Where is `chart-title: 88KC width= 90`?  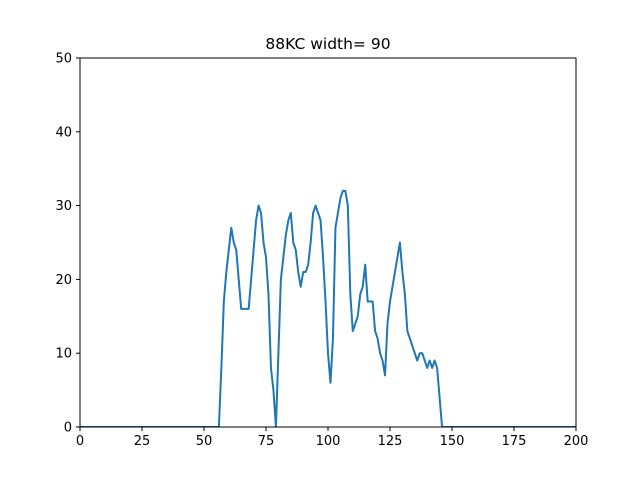 chart-title: 88KC width= 90 is located at coordinates (327, 44).